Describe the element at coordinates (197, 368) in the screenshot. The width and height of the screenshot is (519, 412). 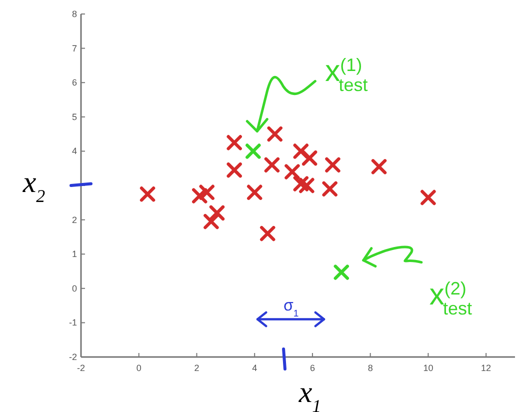
I see `x-tick-label: 2` at that location.